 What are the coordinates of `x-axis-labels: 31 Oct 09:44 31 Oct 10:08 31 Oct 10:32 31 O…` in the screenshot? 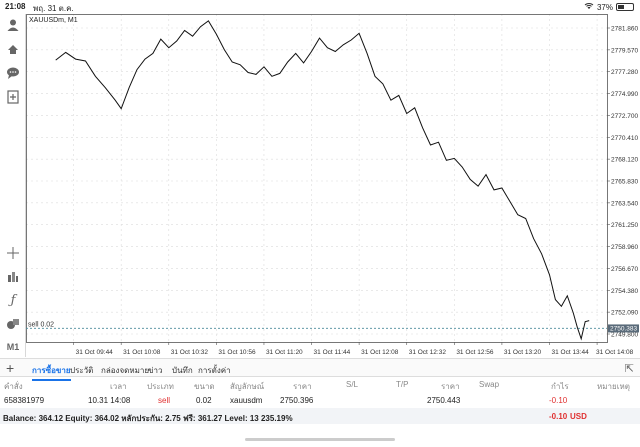 It's located at (353, 349).